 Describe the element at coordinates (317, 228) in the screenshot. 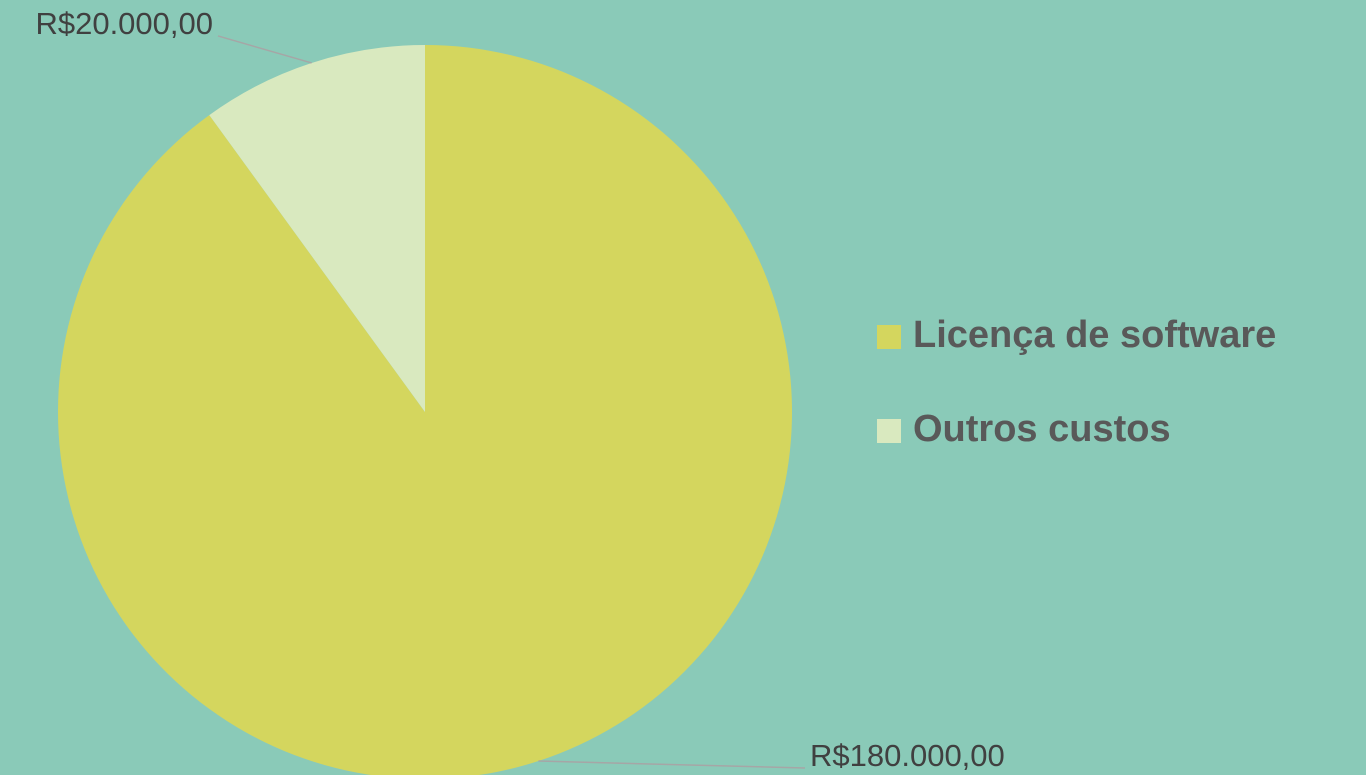

I see `pie-slice` at that location.